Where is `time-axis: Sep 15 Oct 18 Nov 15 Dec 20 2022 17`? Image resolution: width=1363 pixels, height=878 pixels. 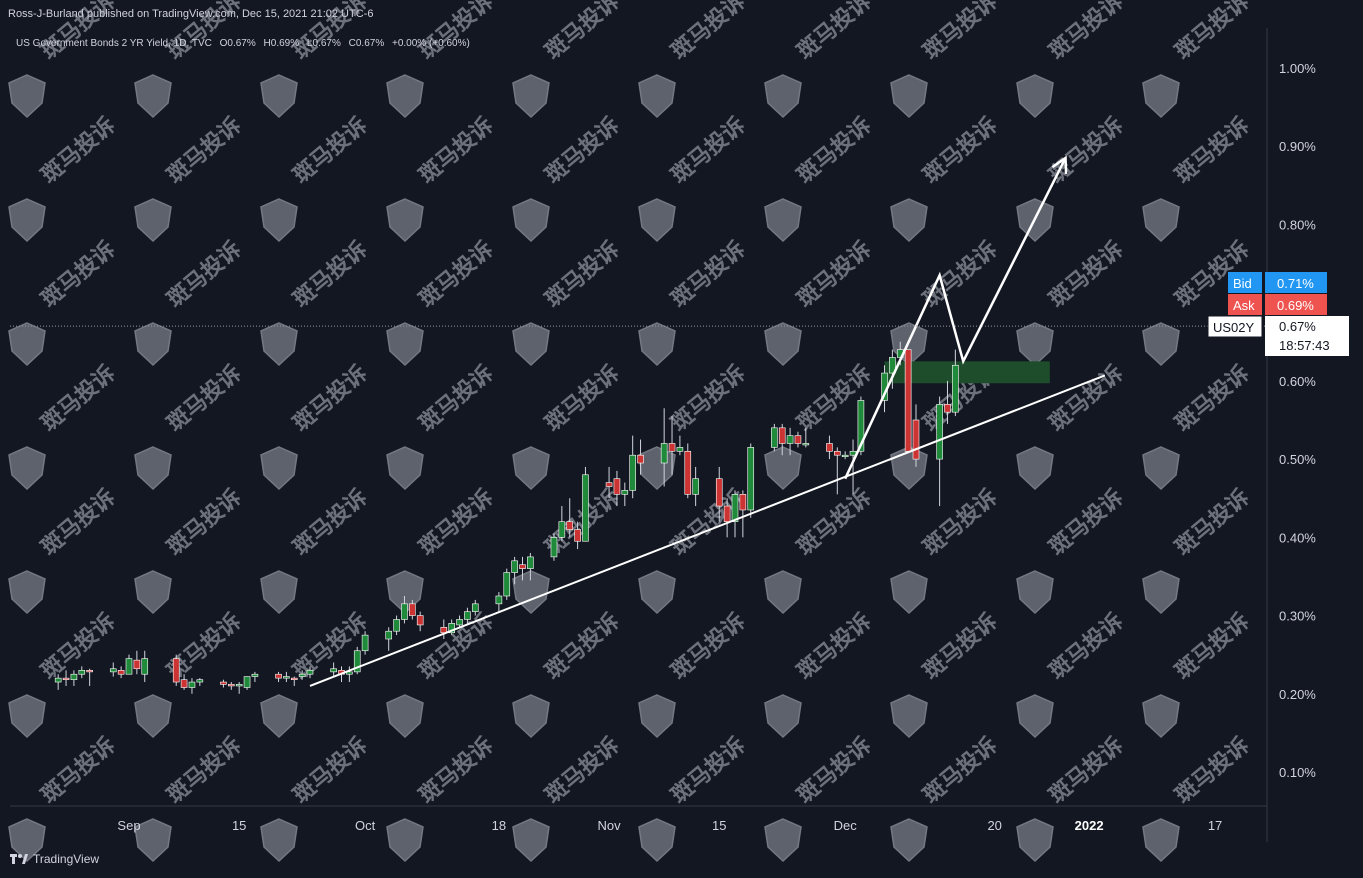
time-axis: Sep 15 Oct 18 Nov 15 Dec 20 2022 17 is located at coordinates (669, 825).